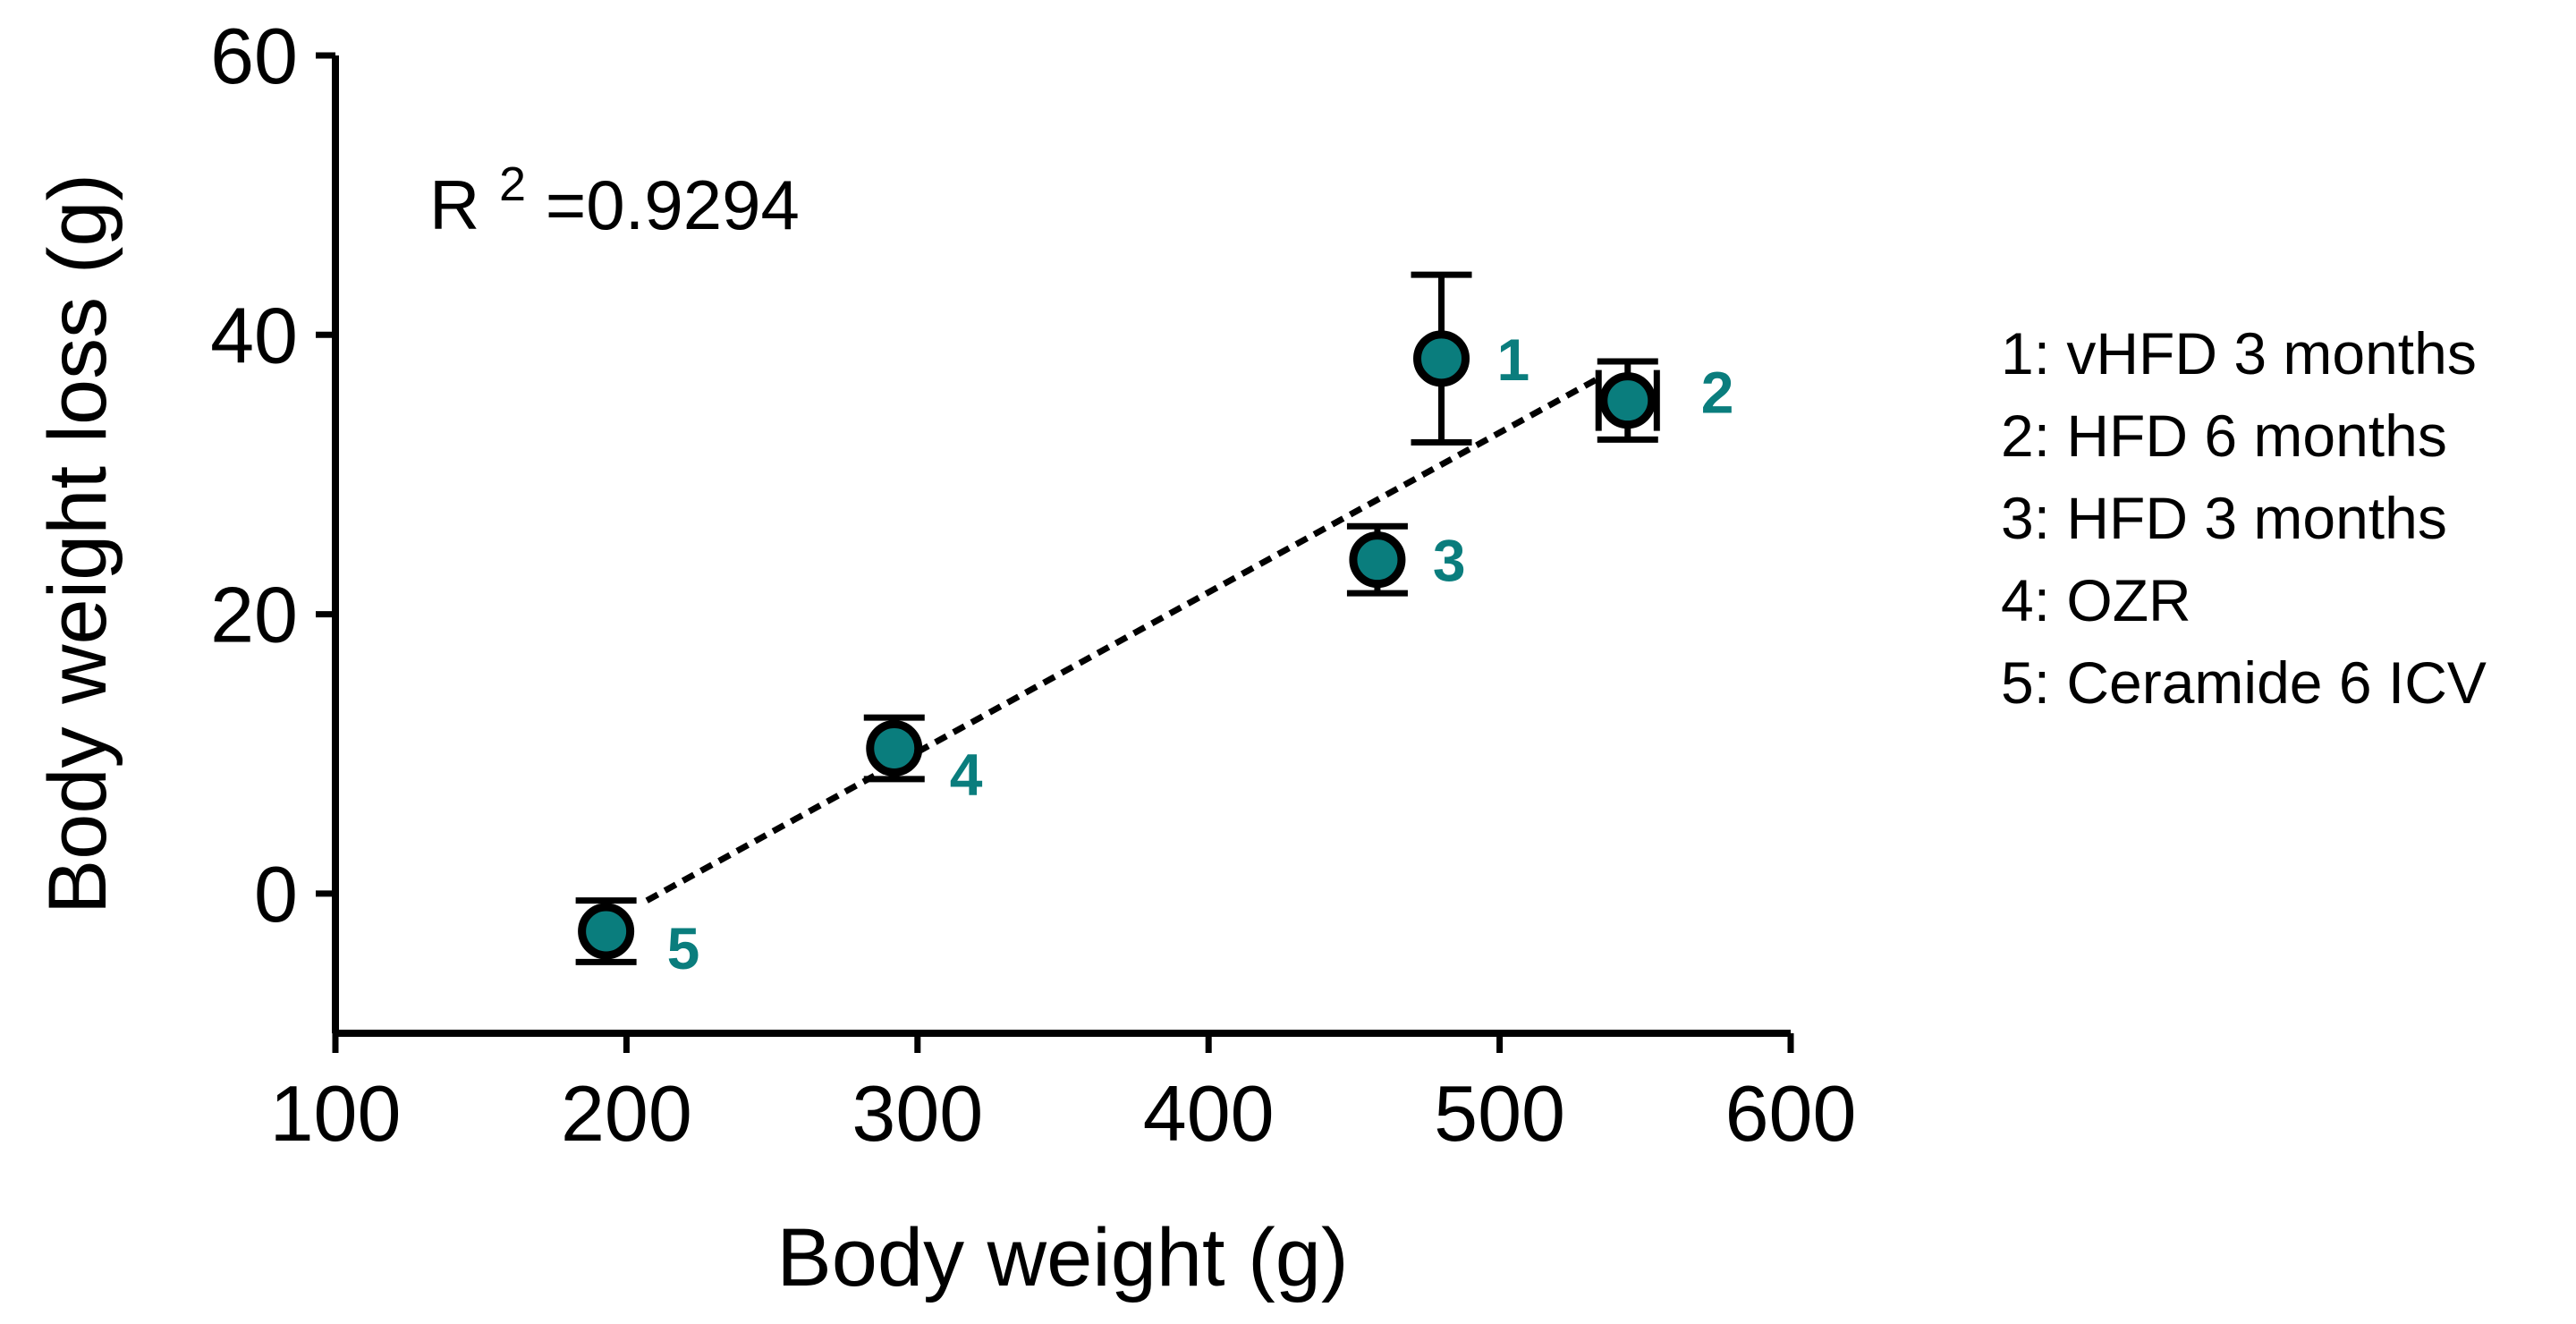 The height and width of the screenshot is (1324, 2576). I want to click on x-tick-label: 500, so click(1499, 1113).